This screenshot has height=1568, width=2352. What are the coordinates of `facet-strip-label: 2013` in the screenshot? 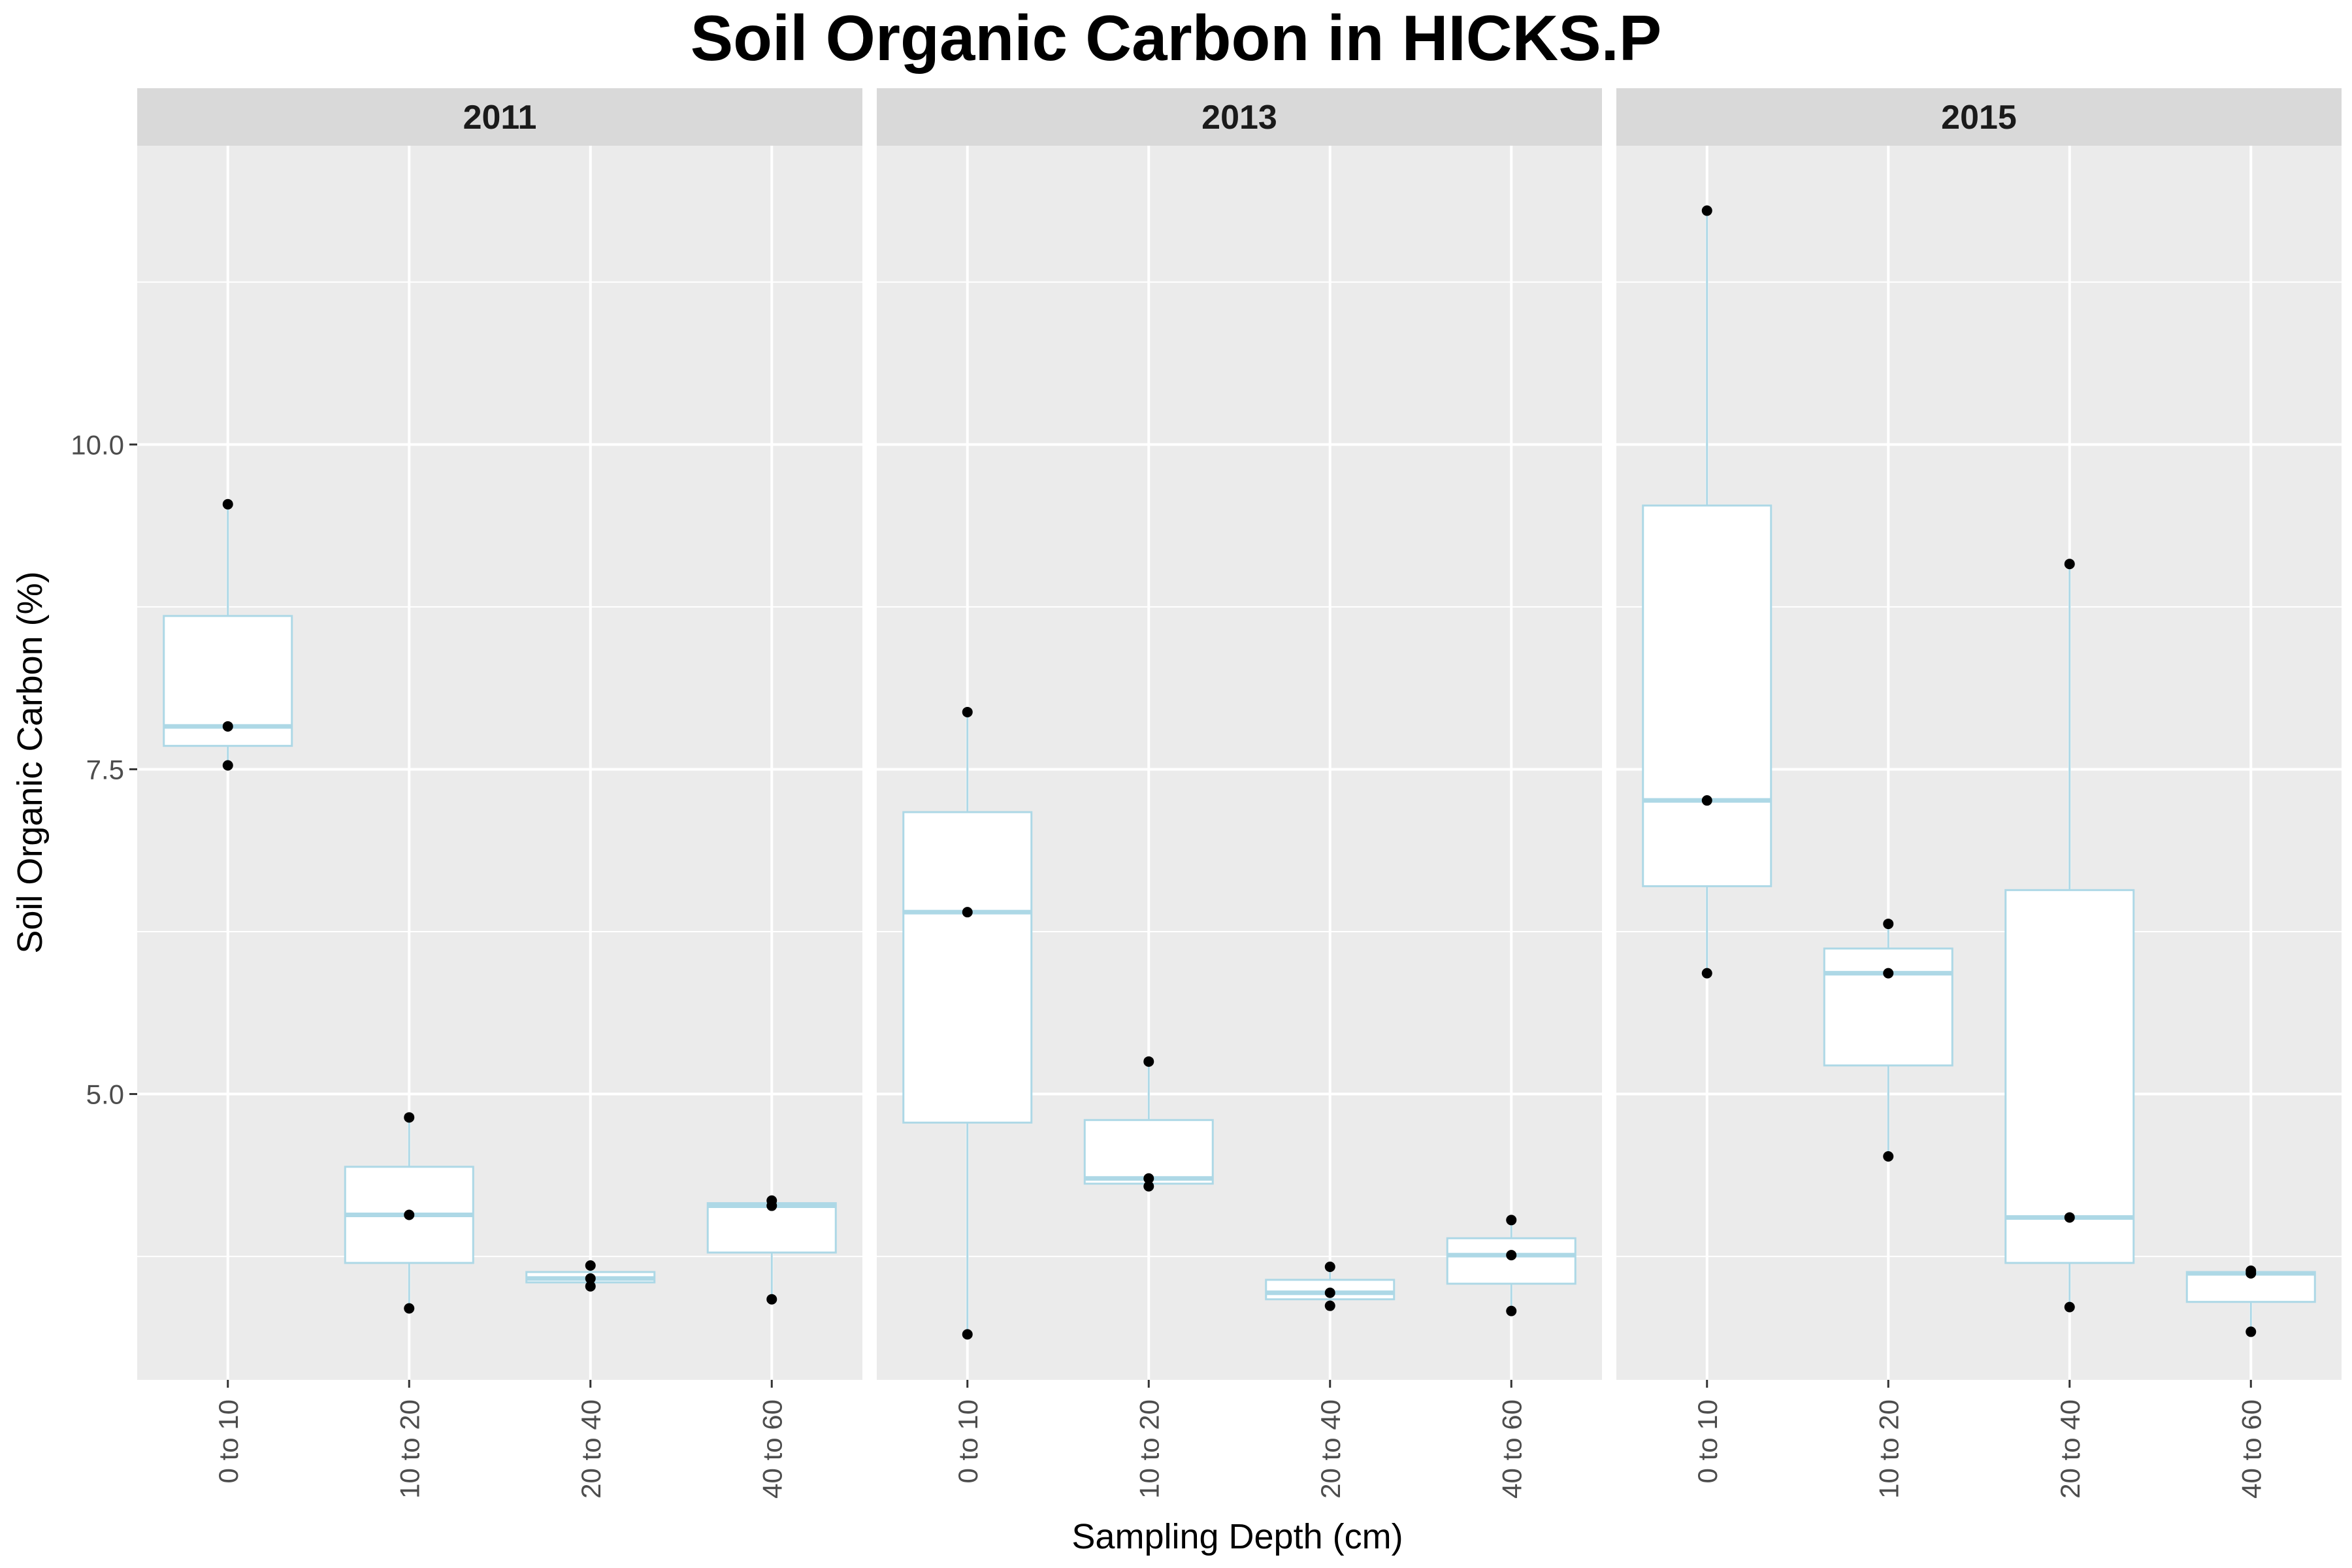 It's located at (1239, 118).